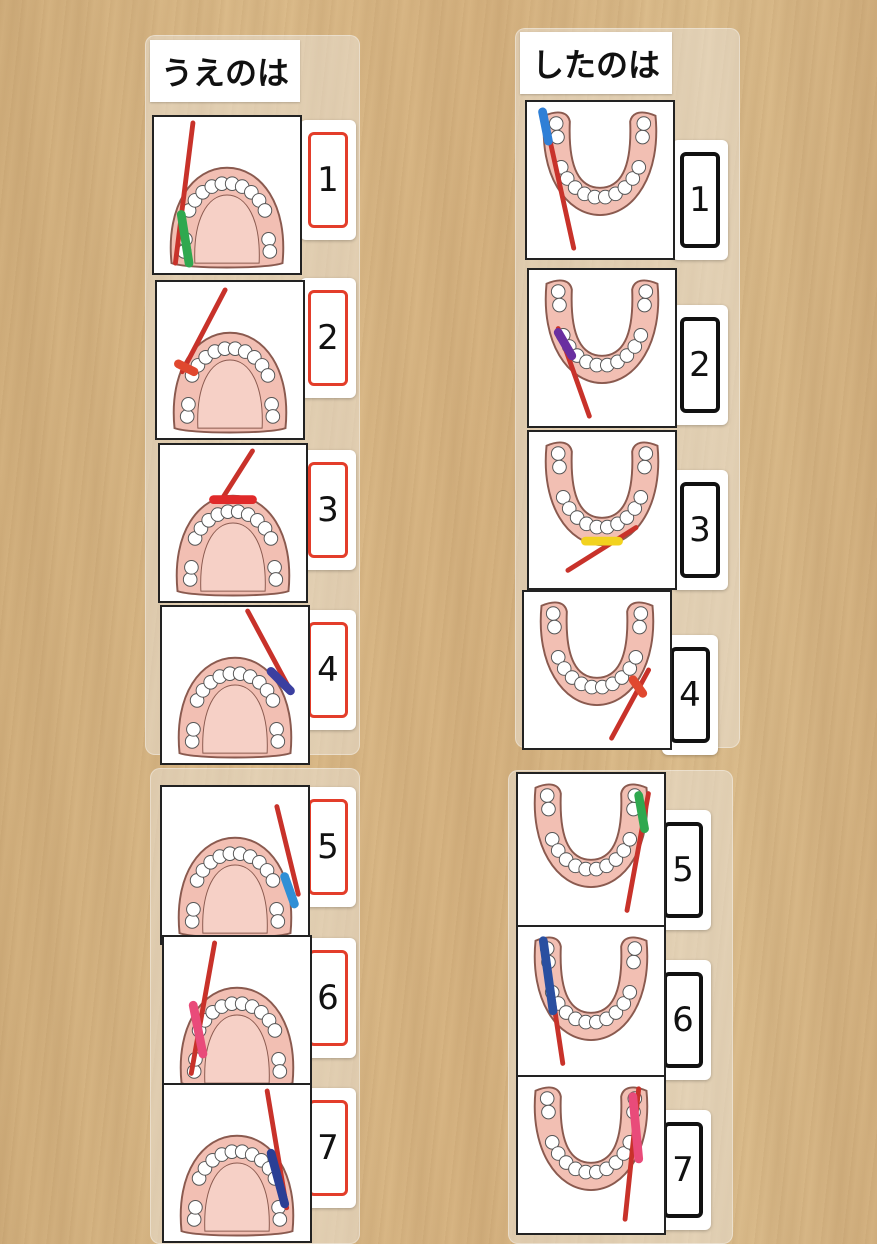 Image resolution: width=877 pixels, height=1244 pixels. I want to click on upper-step-tab: 2, so click(328, 338).